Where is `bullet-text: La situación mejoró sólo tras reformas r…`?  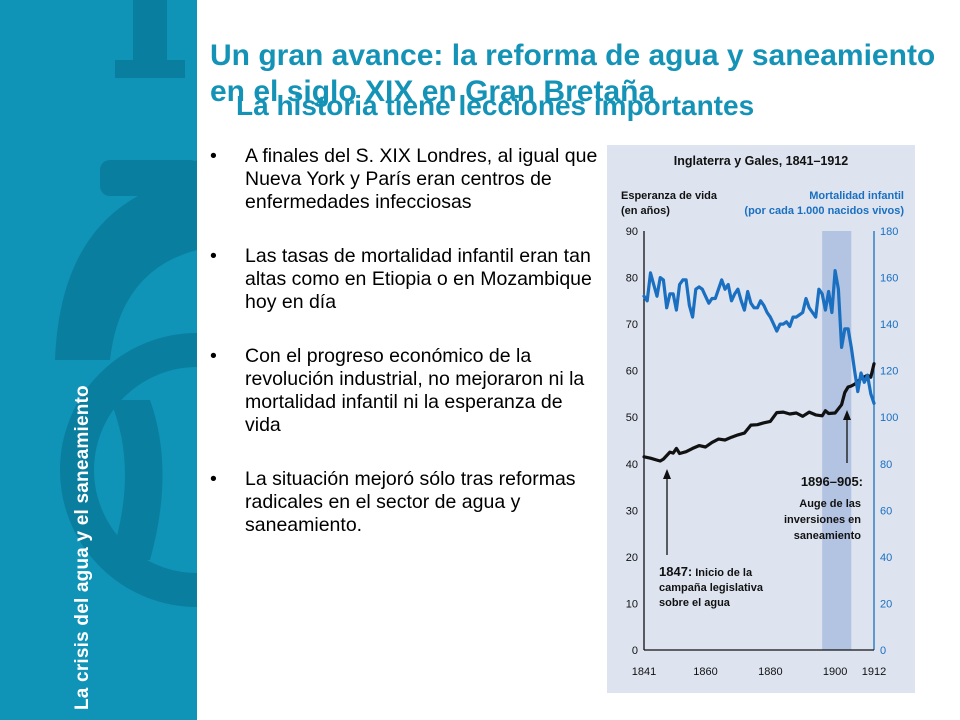 bullet-text: La situación mejoró sólo tras reformas r… is located at coordinates (410, 502).